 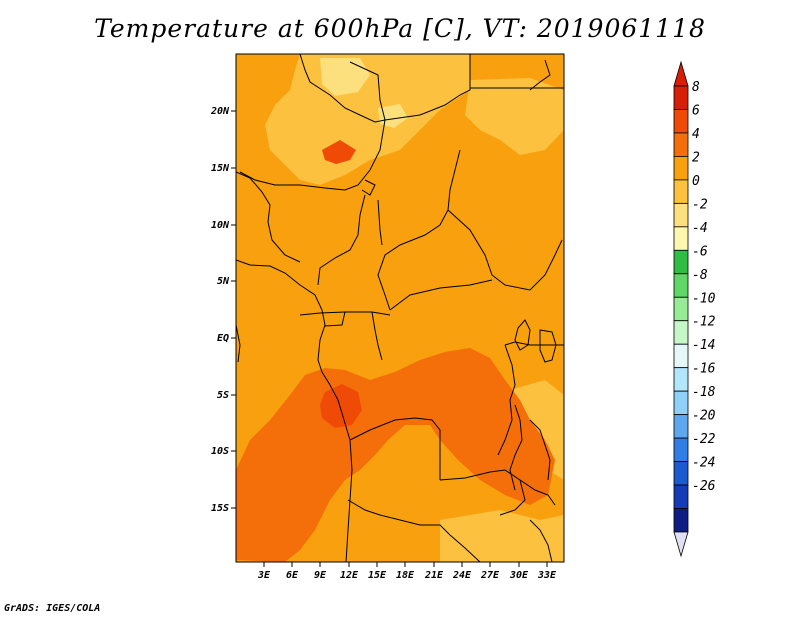 What do you see at coordinates (367, 119) in the screenshot?
I see `field-patch-light-north` at bounding box center [367, 119].